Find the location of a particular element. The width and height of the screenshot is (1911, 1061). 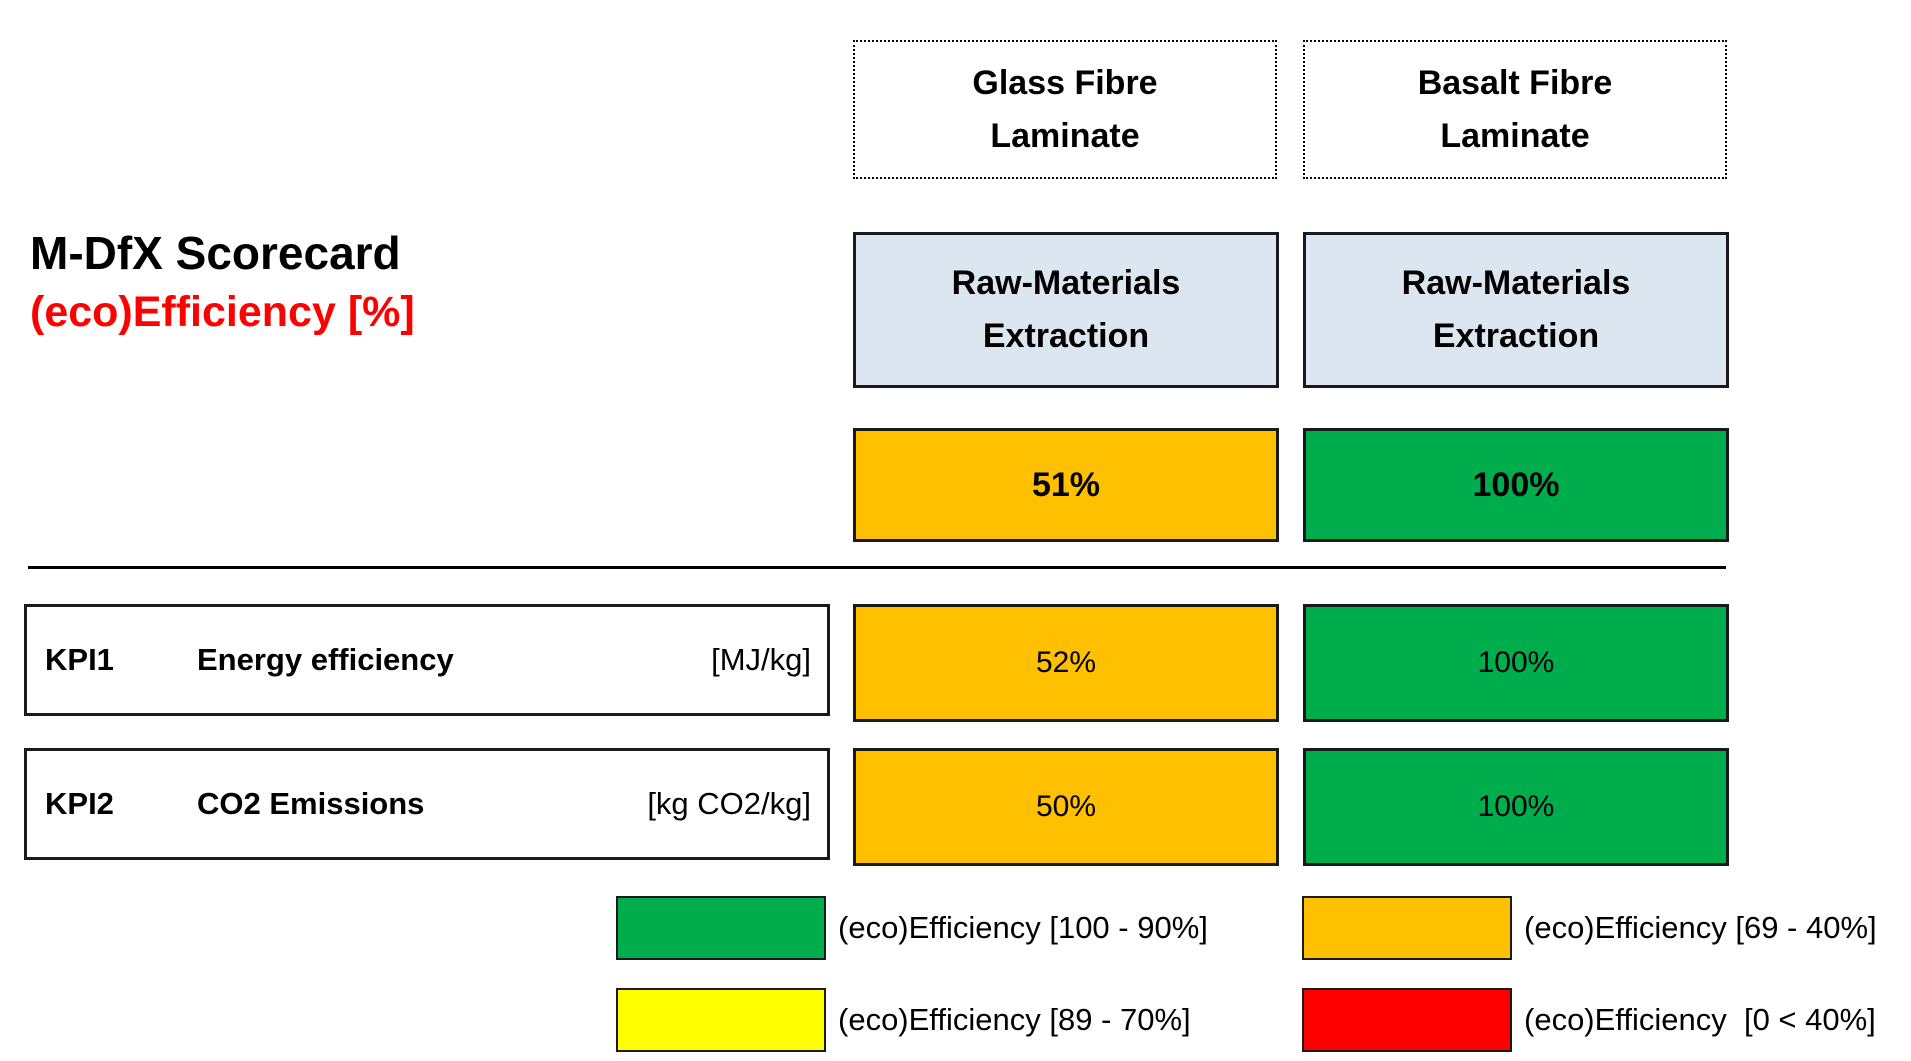

kpi1-label-box: KPI1 Energy efficiency [MJ/kg] is located at coordinates (427, 660).